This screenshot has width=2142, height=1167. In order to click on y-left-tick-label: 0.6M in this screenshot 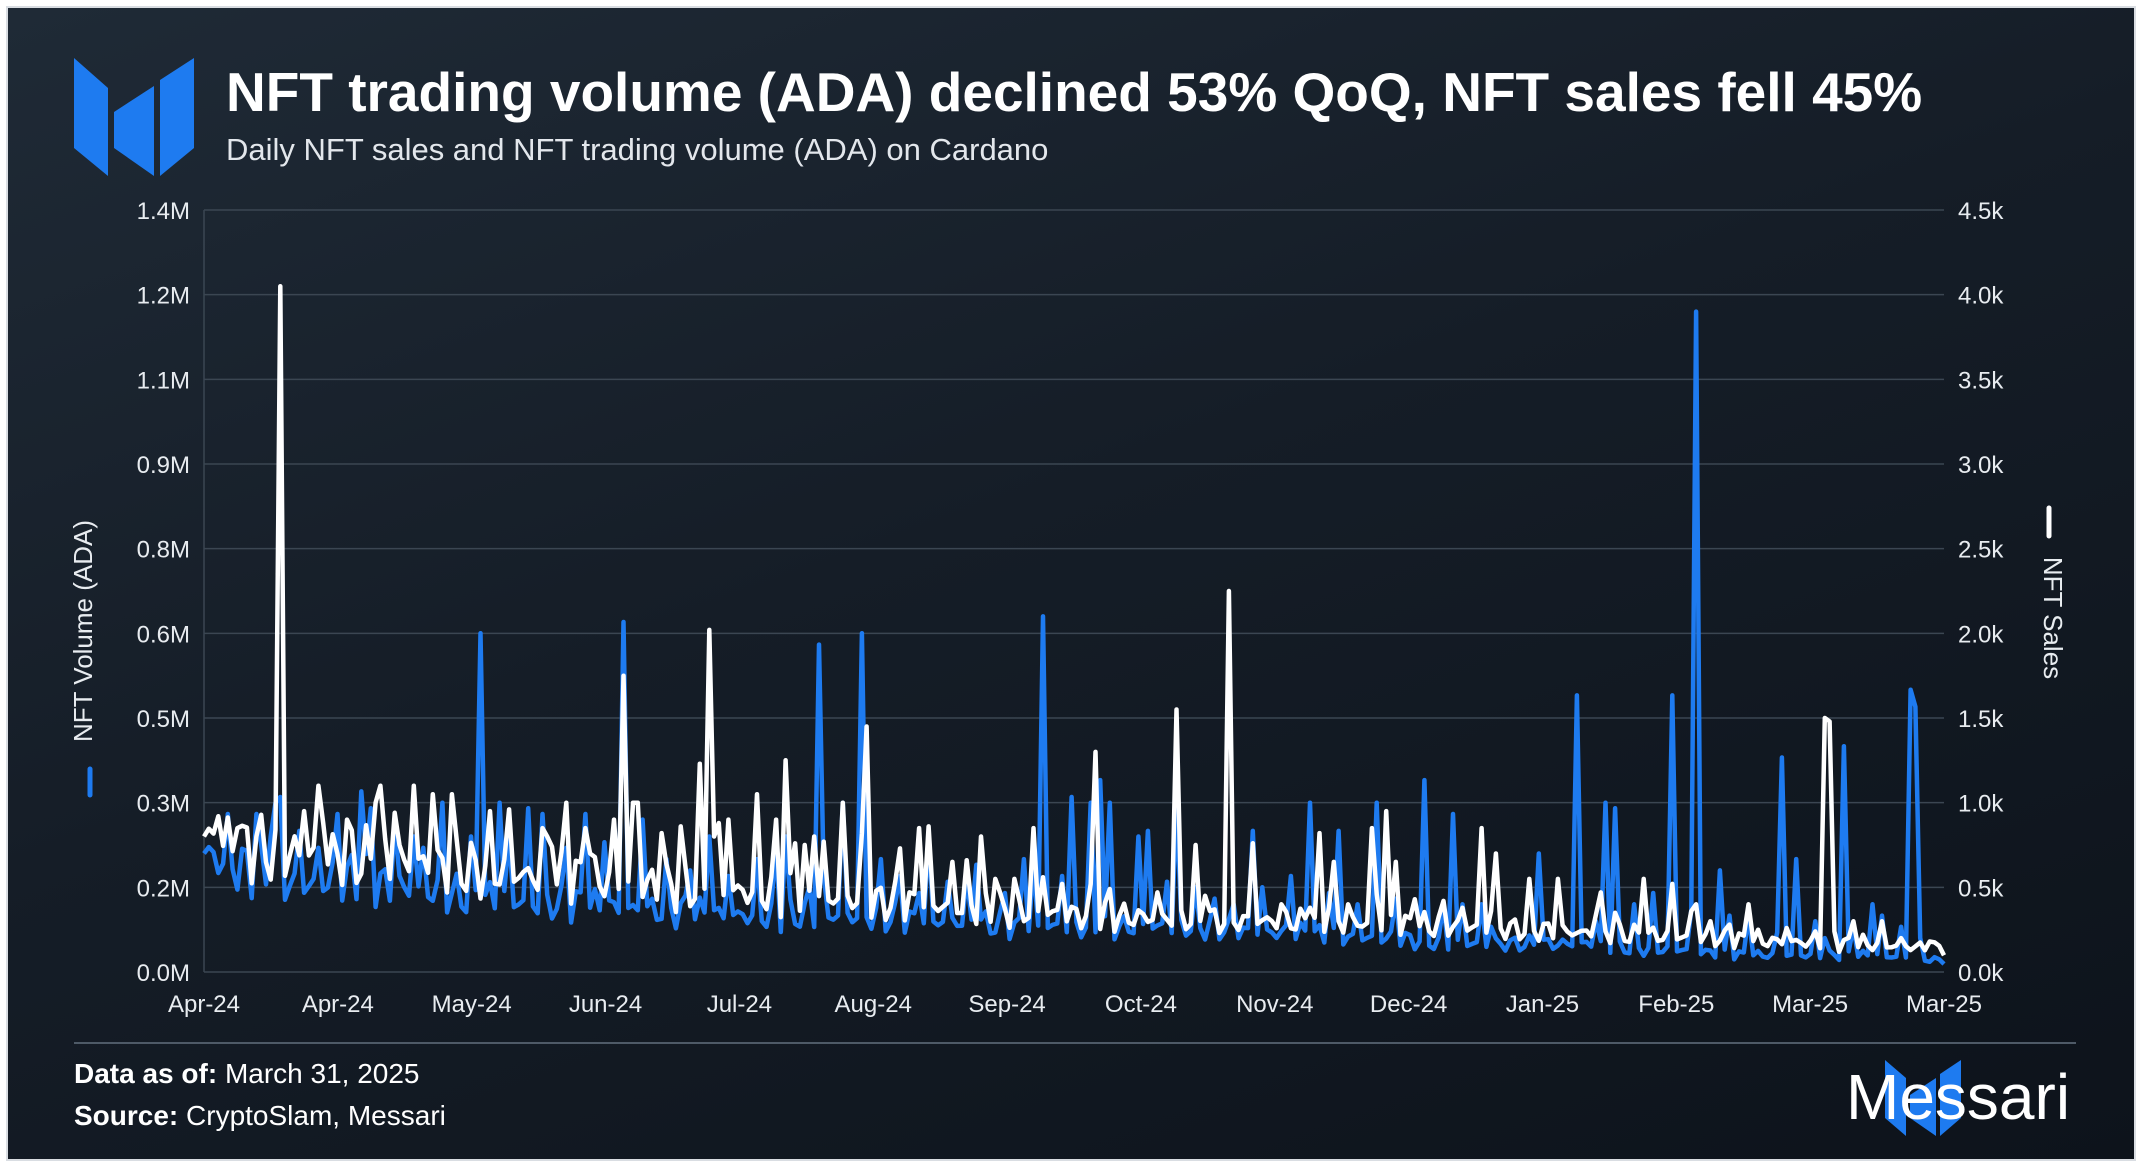, I will do `click(163, 634)`.